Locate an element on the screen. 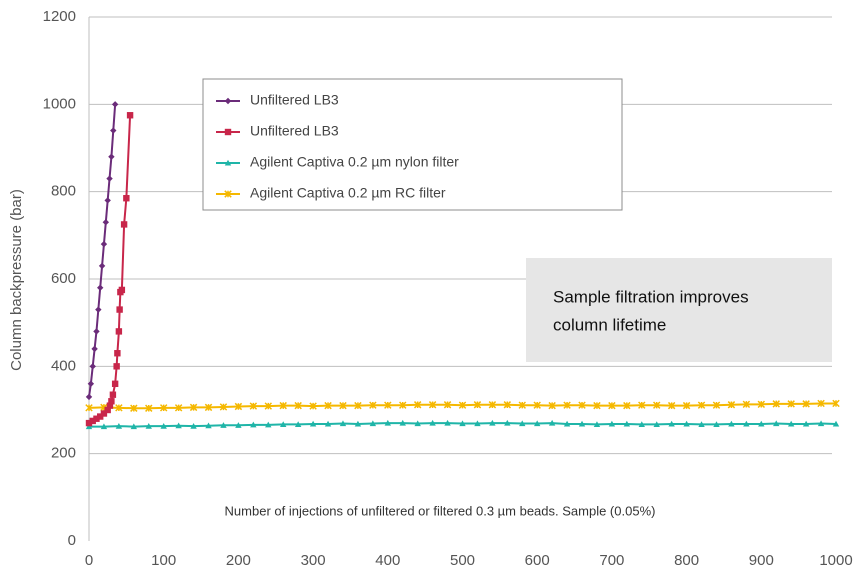 The height and width of the screenshot is (578, 867). callout-box is located at coordinates (679, 310).